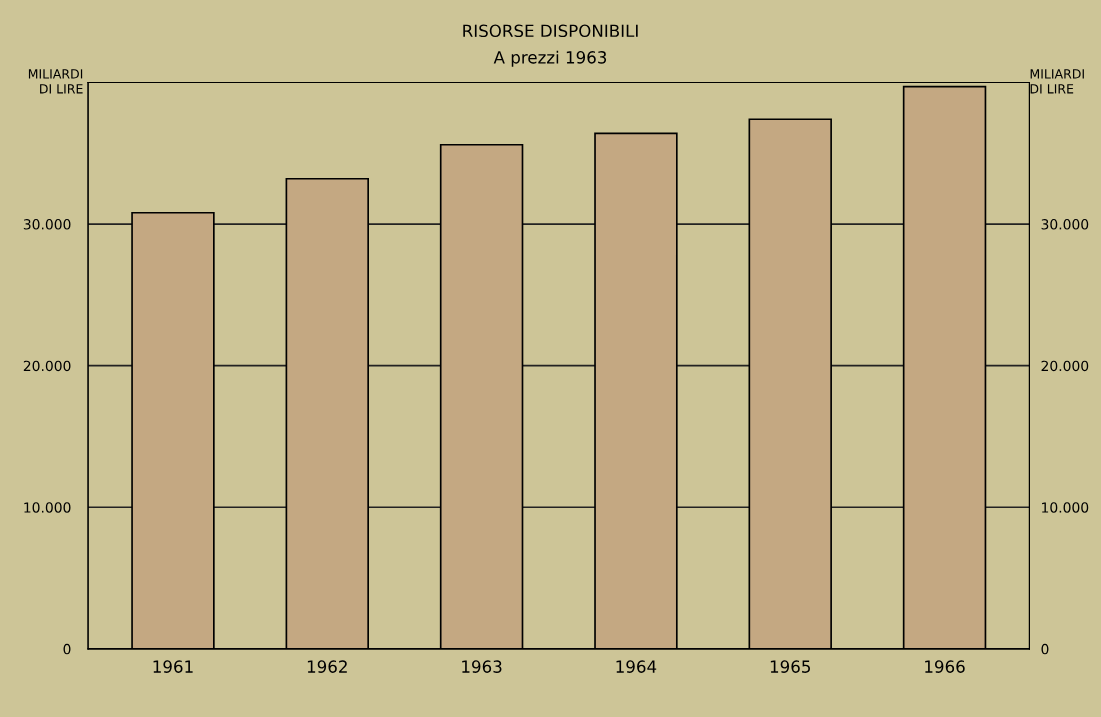 The height and width of the screenshot is (717, 1101). I want to click on y-axis-title: MILIARDI DI LIRE, so click(55, 81).